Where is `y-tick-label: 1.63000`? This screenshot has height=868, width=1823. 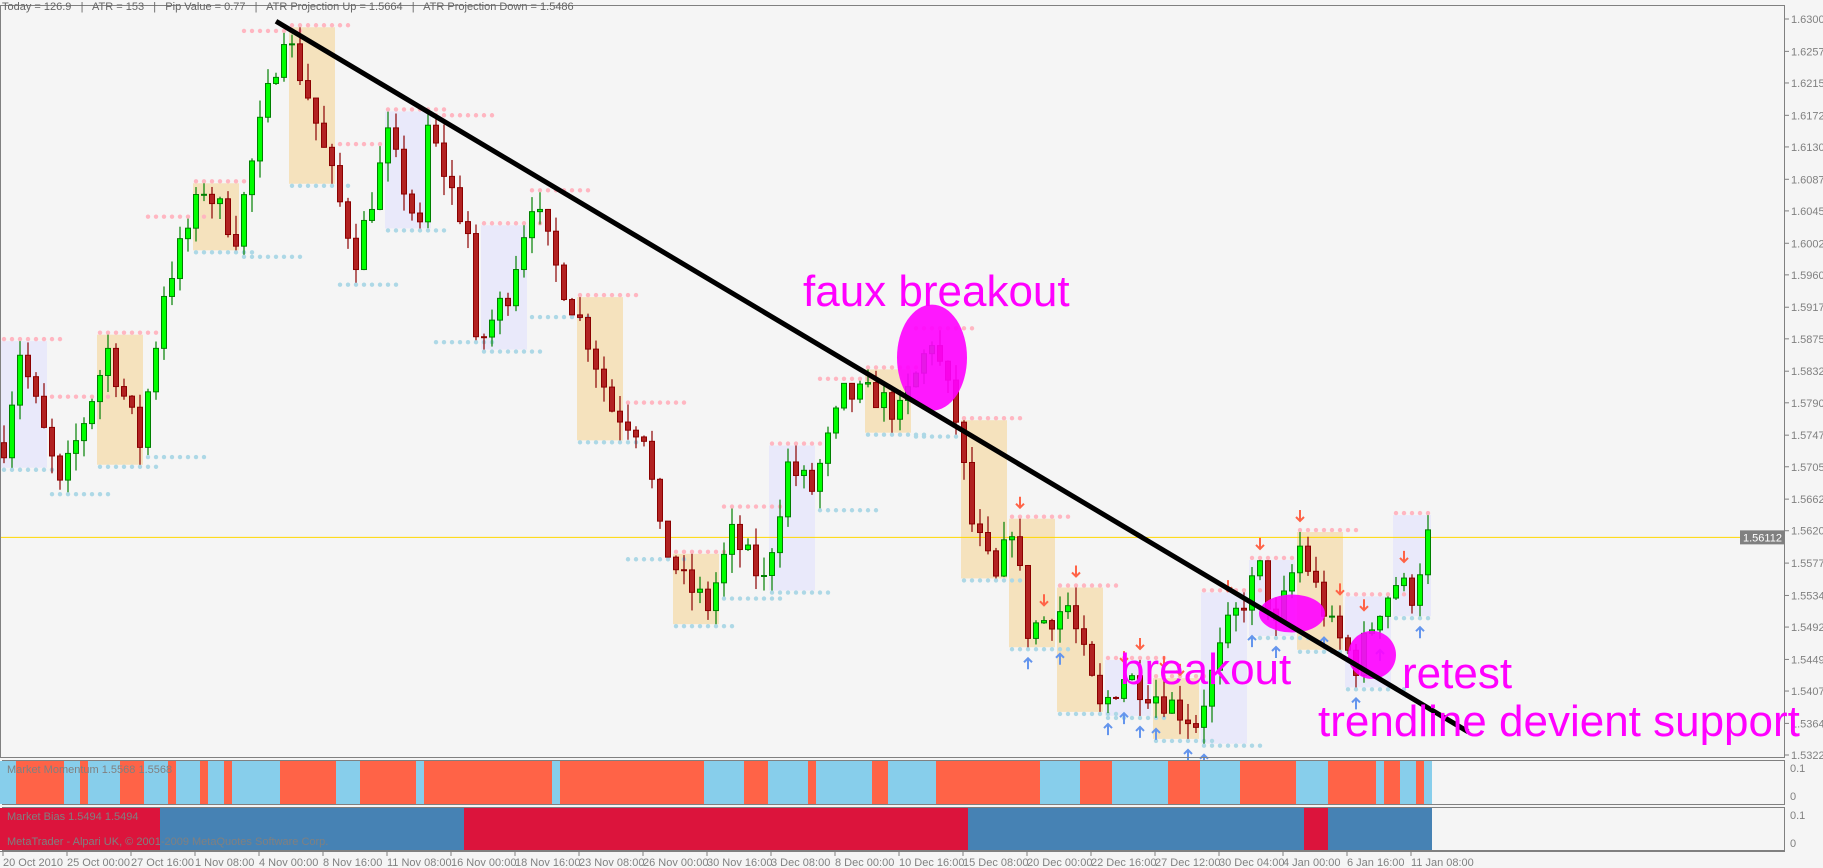
y-tick-label: 1.63000 is located at coordinates (1807, 20).